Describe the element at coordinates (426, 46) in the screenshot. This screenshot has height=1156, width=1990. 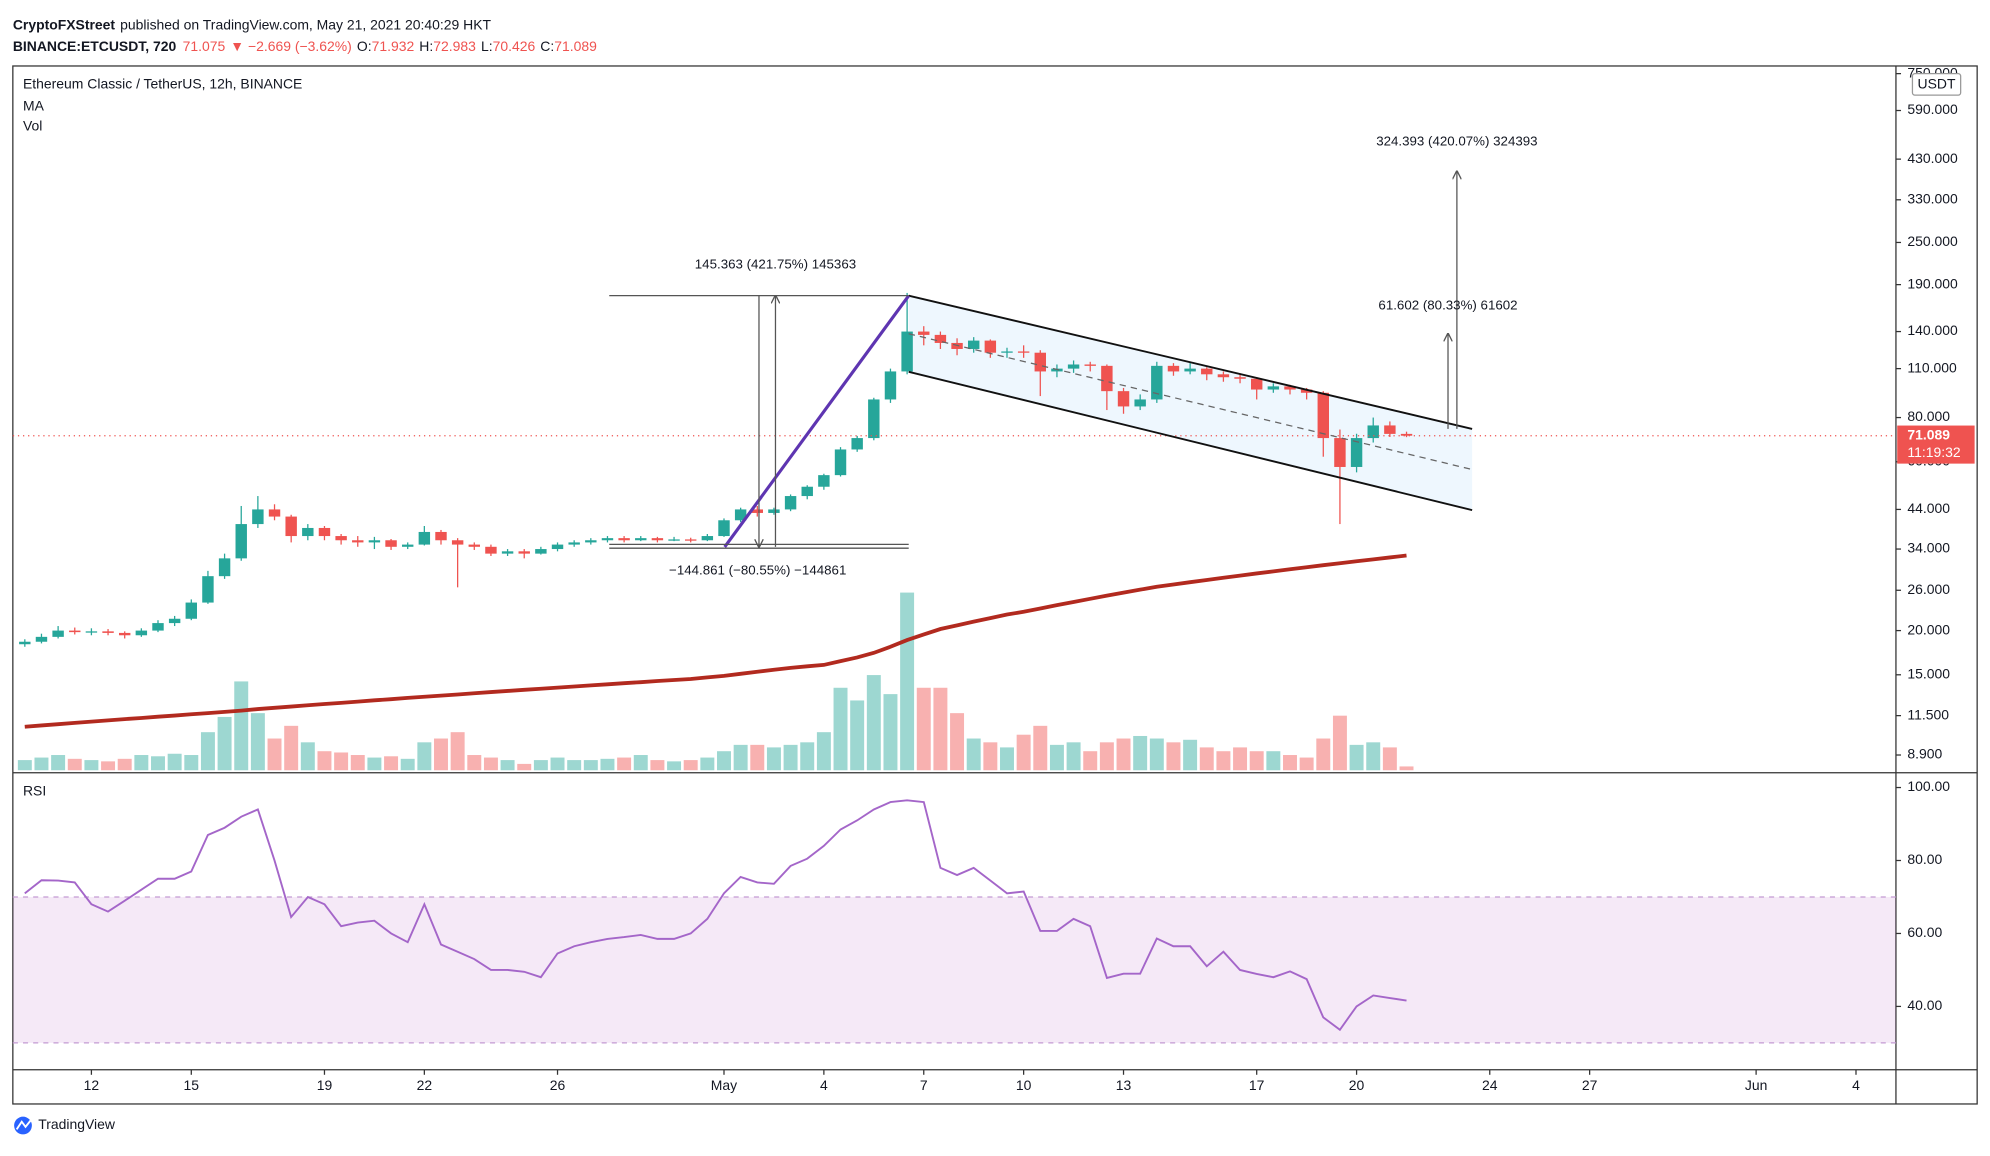
I see `ohlc-key: H:` at that location.